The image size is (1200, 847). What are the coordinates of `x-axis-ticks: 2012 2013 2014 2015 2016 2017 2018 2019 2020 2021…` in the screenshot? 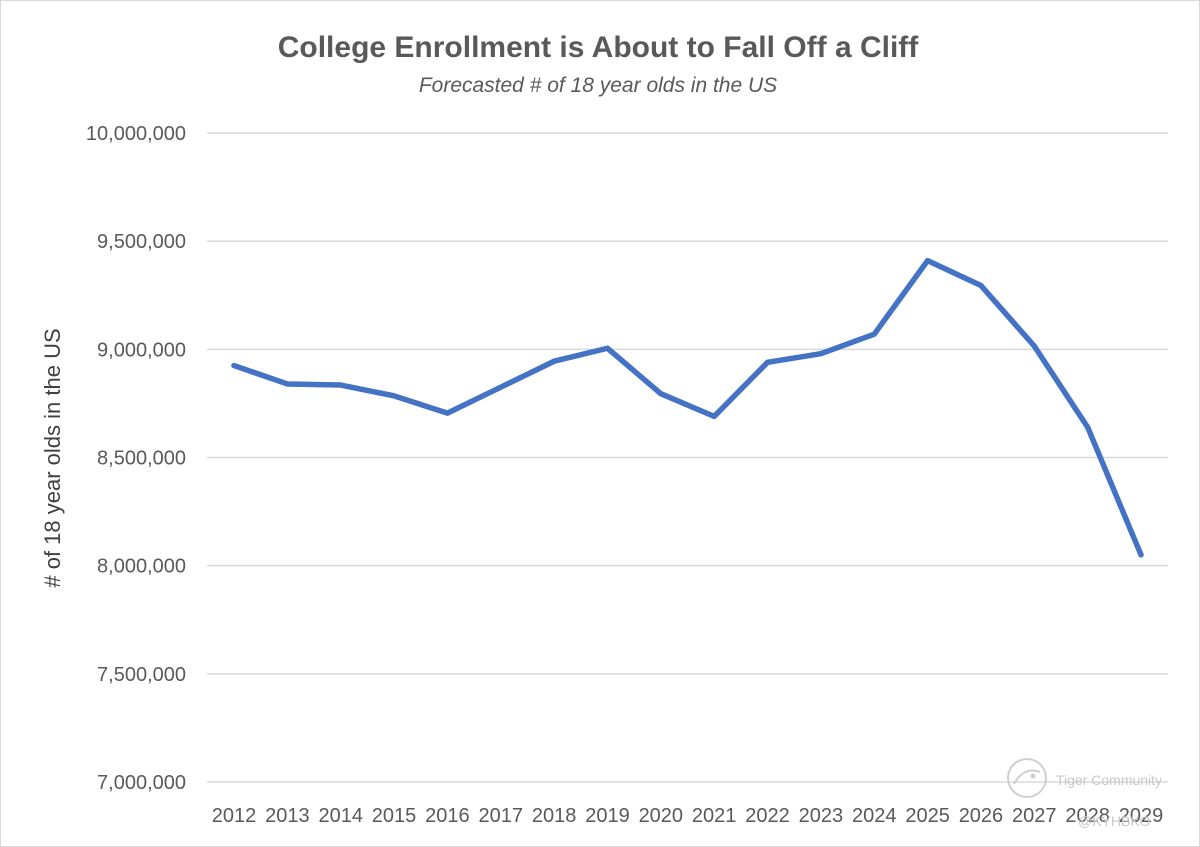 It's located at (688, 816).